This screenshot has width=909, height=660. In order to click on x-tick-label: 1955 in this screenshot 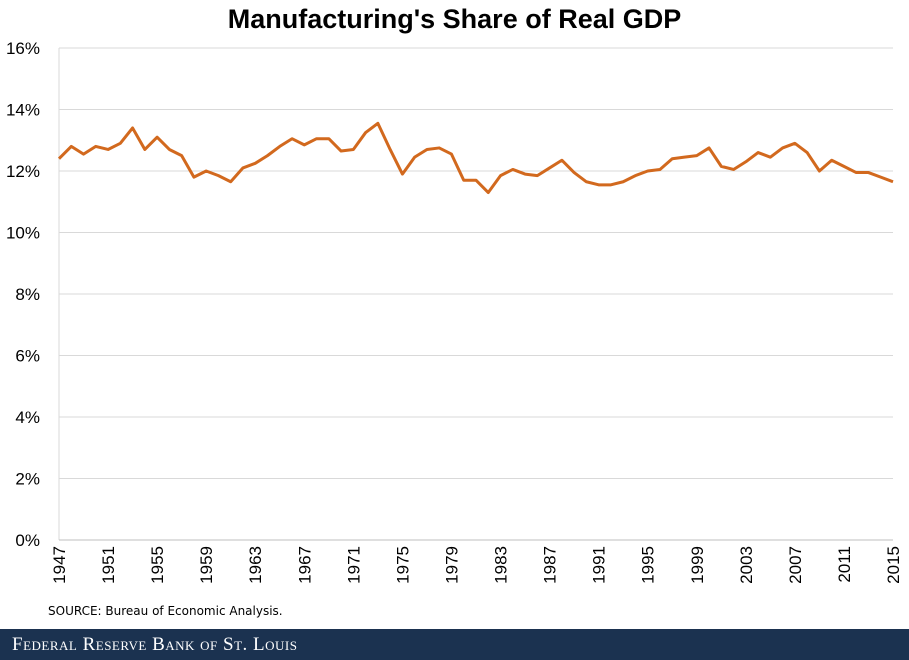, I will do `click(157, 565)`.